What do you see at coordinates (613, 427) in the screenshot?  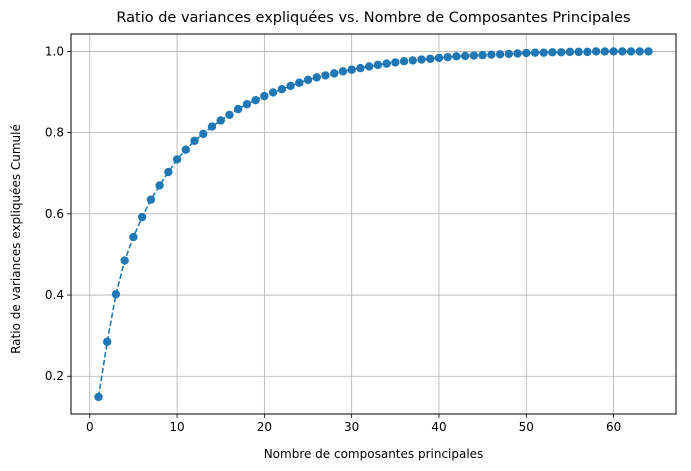 I see `x-tick-label: 60` at bounding box center [613, 427].